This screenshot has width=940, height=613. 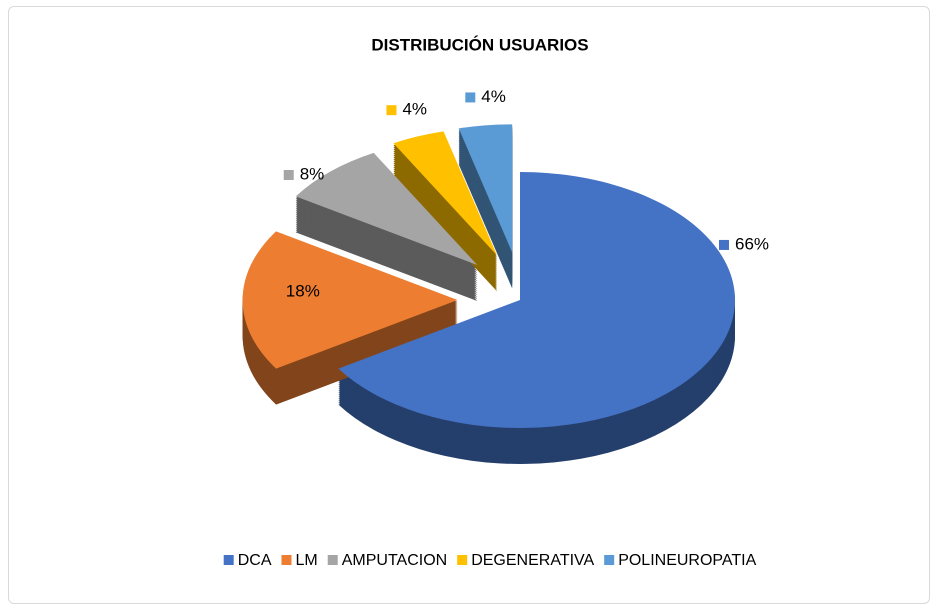 I want to click on data-label: 66%, so click(x=752, y=243).